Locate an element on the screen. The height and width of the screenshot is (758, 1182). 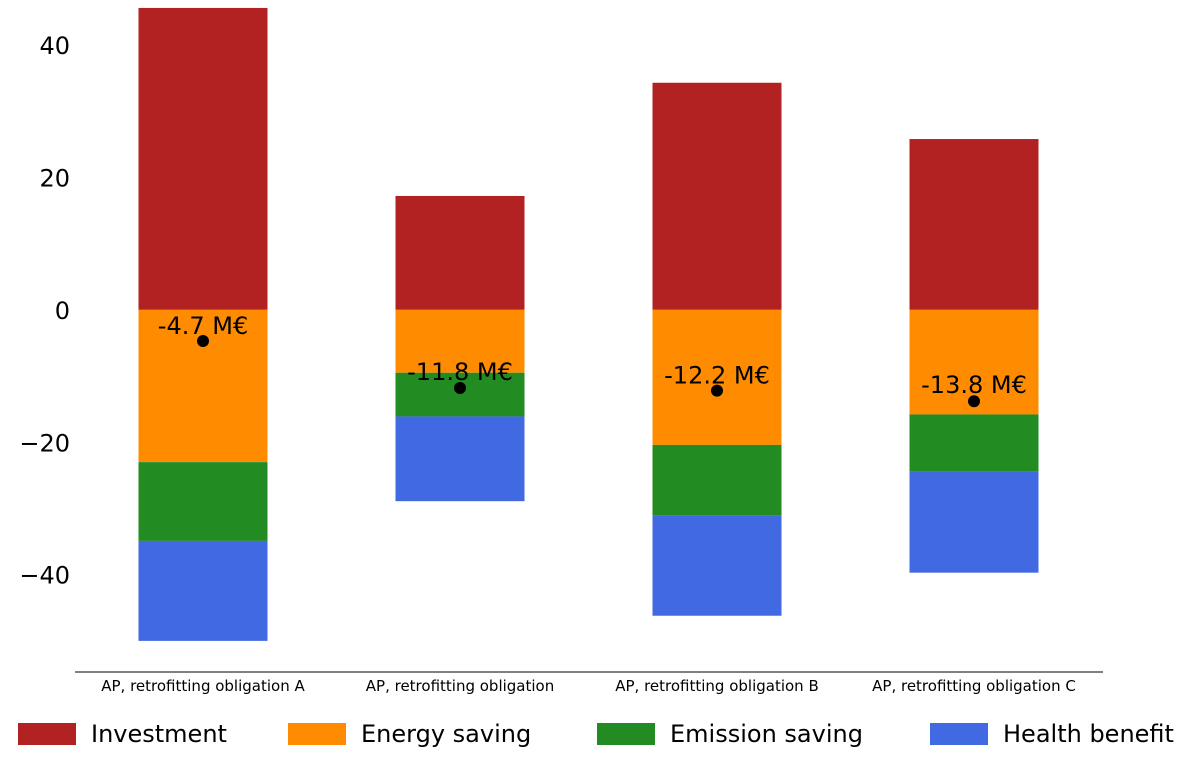
legend-label-emission-saving: Emission saving is located at coordinates (766, 734).